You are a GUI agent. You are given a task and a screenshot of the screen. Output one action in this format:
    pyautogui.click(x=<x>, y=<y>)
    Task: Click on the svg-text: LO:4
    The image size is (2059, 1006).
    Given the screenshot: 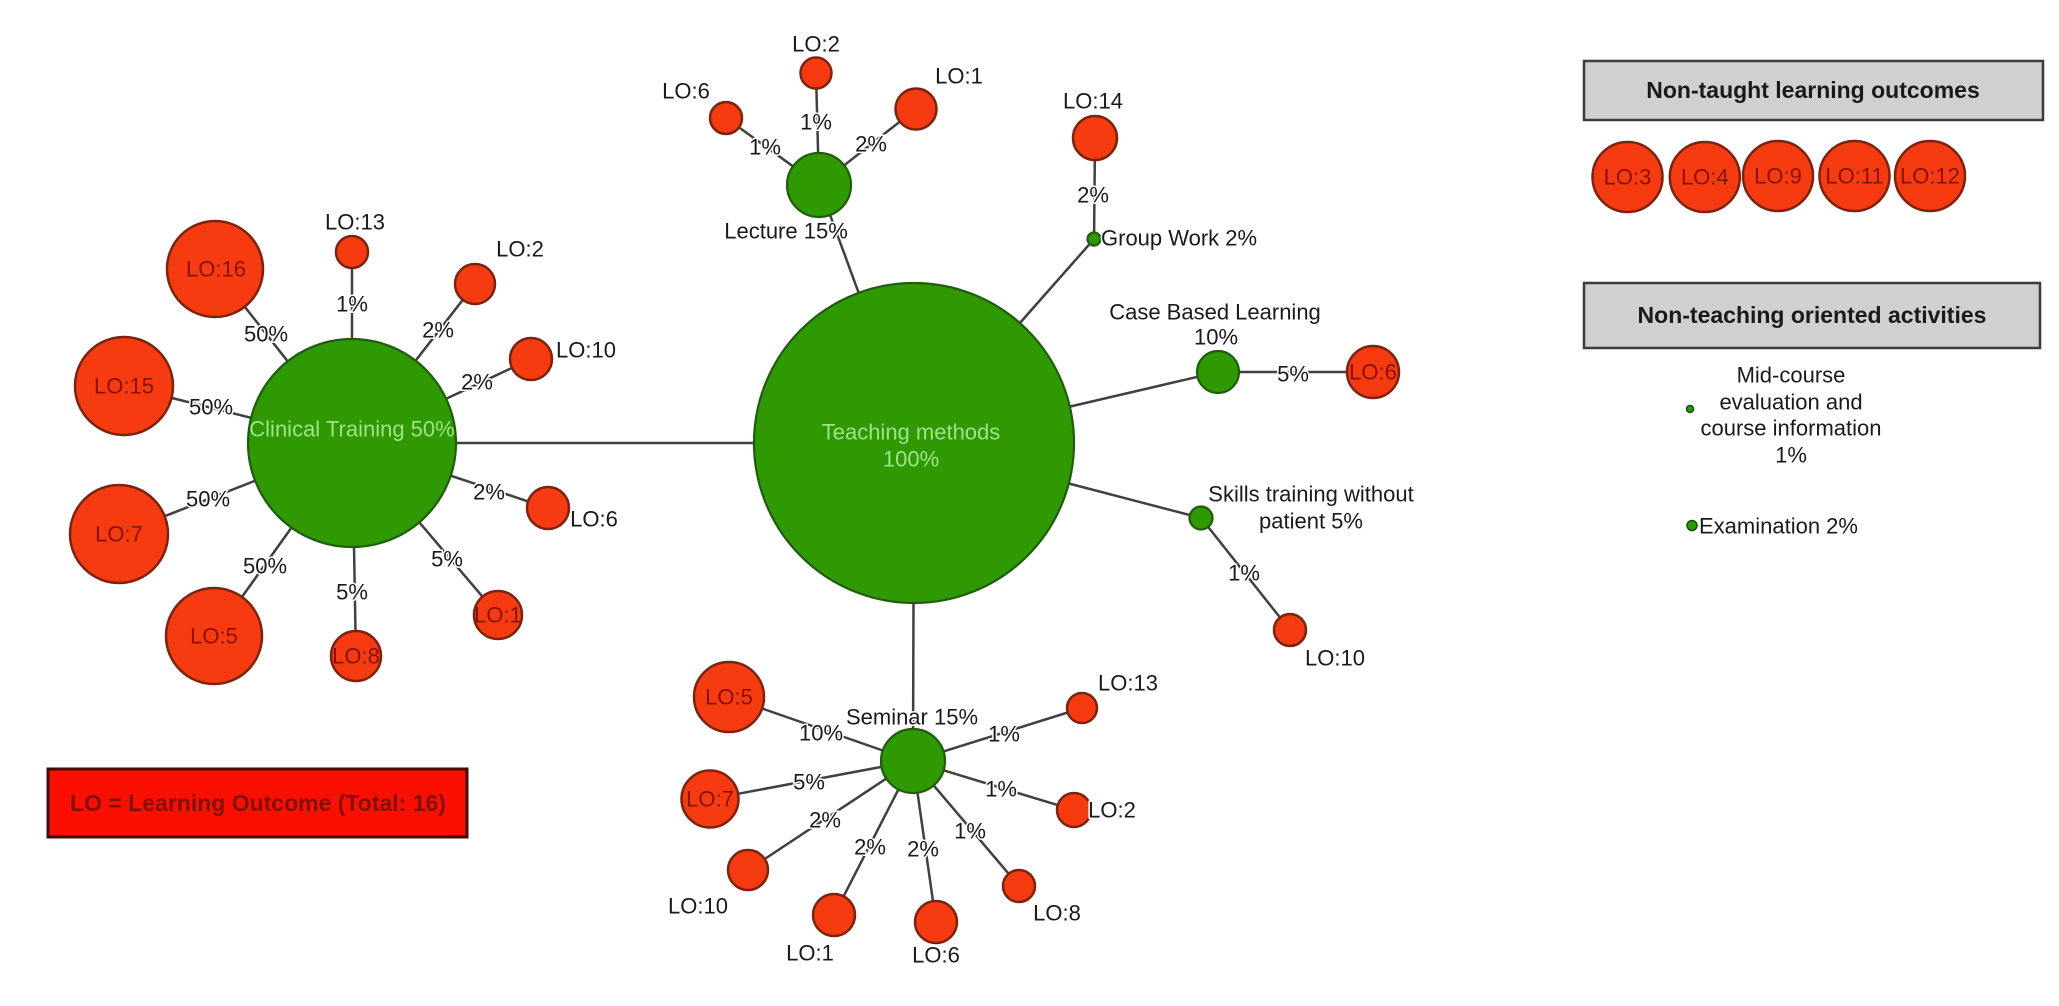 What is the action you would take?
    pyautogui.click(x=1705, y=177)
    